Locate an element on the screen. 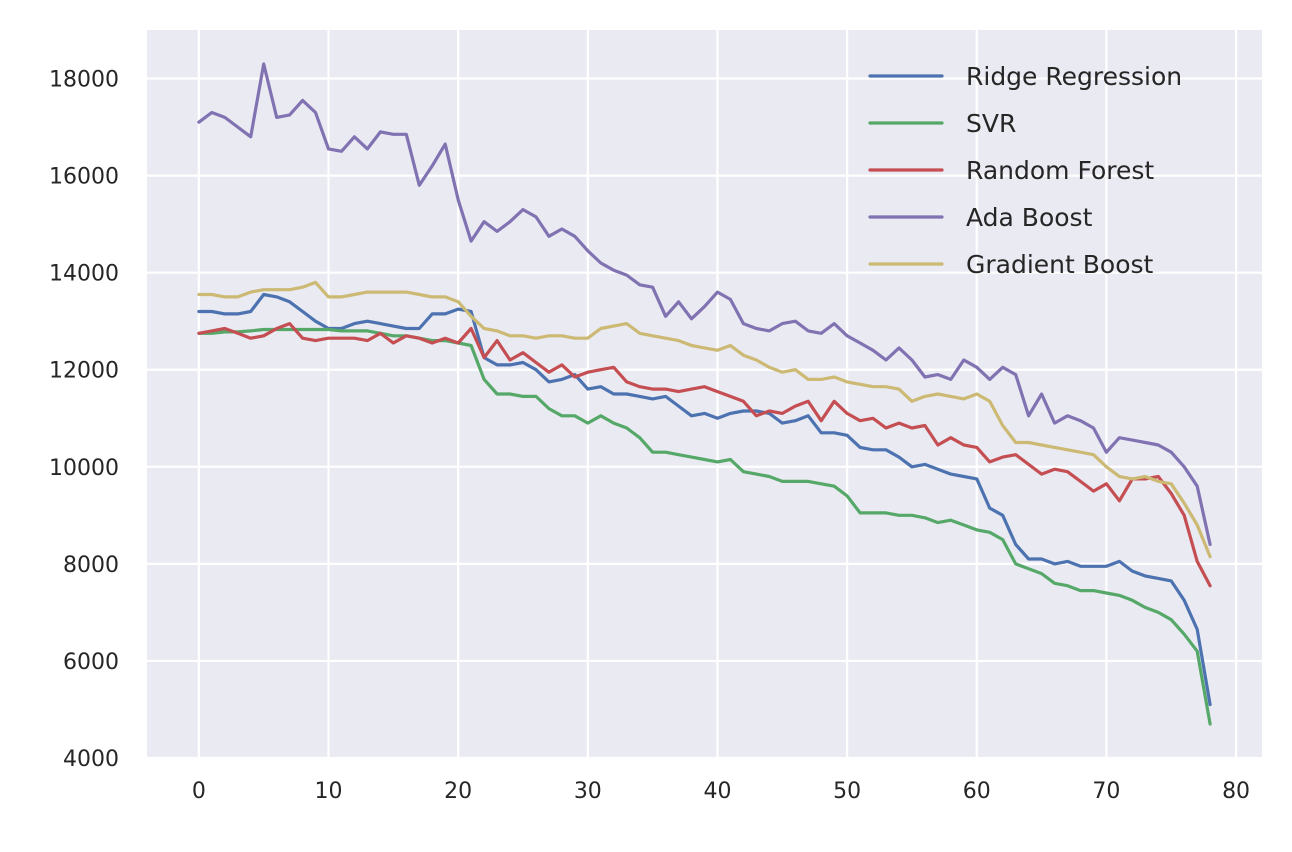 This screenshot has height=852, width=1292. x-tick-label: 60 is located at coordinates (977, 791).